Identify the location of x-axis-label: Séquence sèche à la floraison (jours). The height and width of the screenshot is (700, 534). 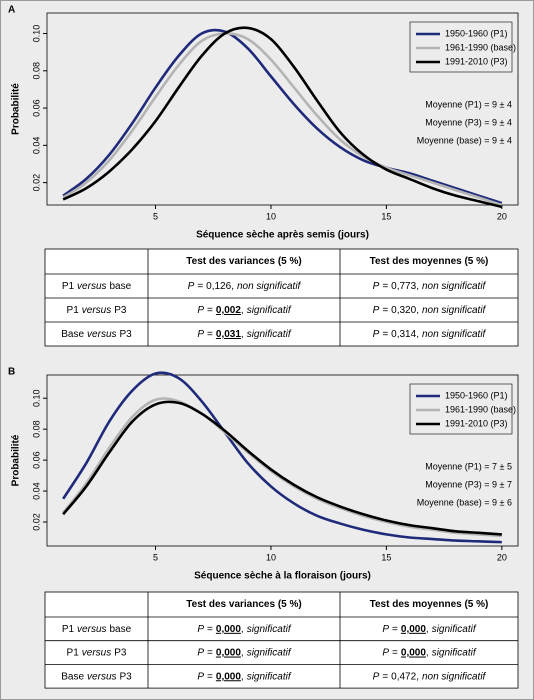
(282, 576).